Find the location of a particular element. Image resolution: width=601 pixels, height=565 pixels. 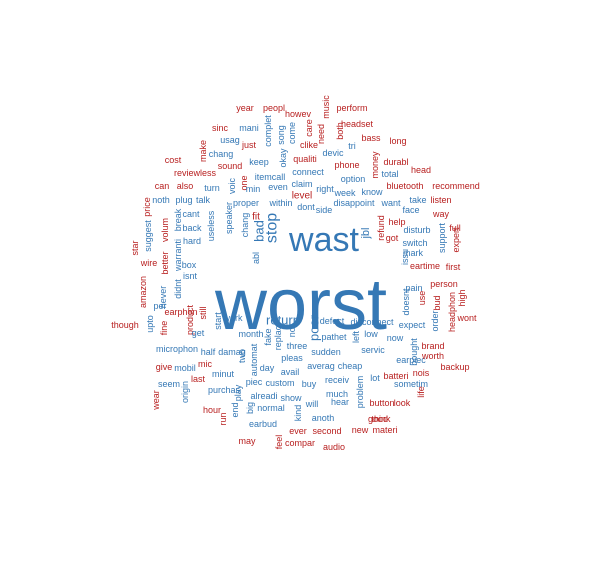

word-abl: abl is located at coordinates (256, 258).